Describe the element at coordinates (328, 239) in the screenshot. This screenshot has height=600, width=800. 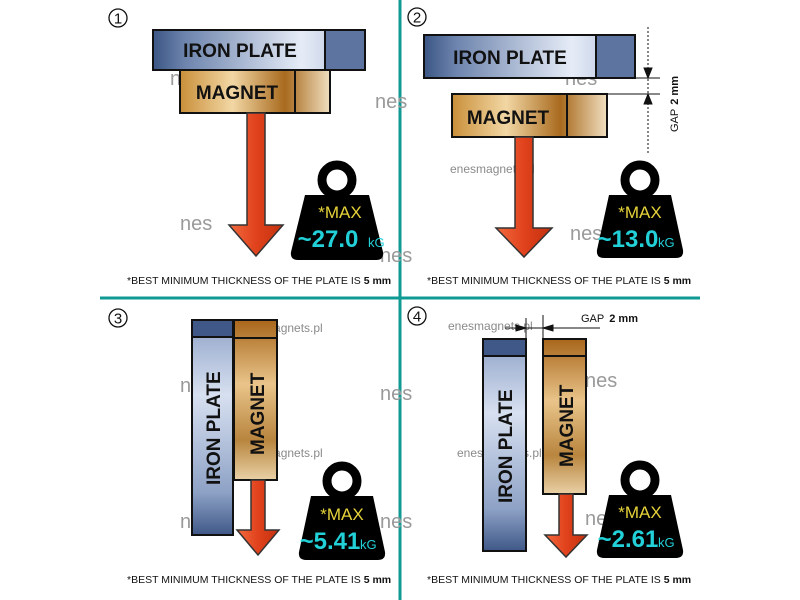
I see `force-value: ~27.0` at that location.